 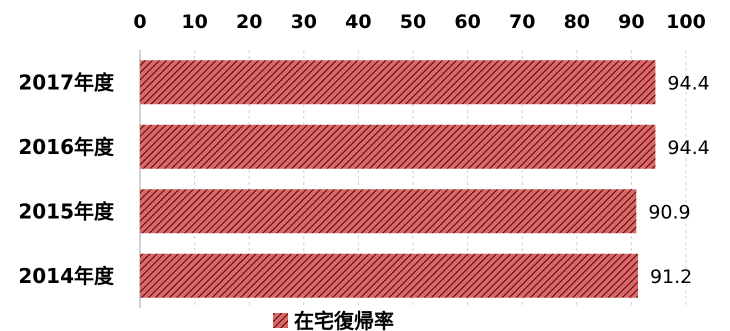 What do you see at coordinates (413, 22) in the screenshot?
I see `x-tick-label: 50` at bounding box center [413, 22].